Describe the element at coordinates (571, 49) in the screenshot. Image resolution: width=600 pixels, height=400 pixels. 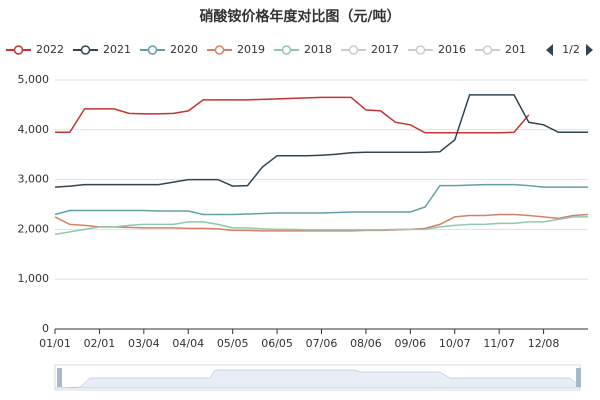
I see `legend-page: 1/2` at that location.